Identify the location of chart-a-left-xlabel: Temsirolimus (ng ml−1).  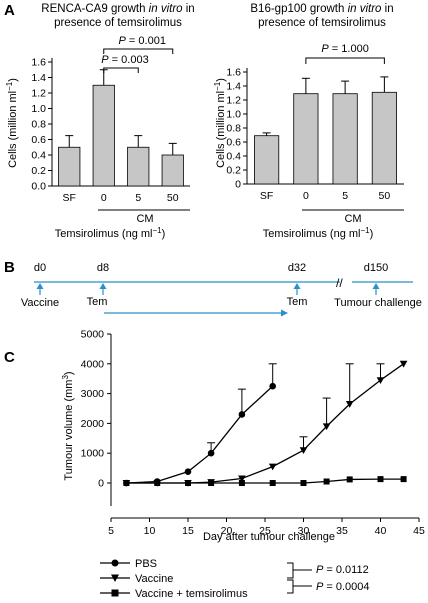
(110, 233).